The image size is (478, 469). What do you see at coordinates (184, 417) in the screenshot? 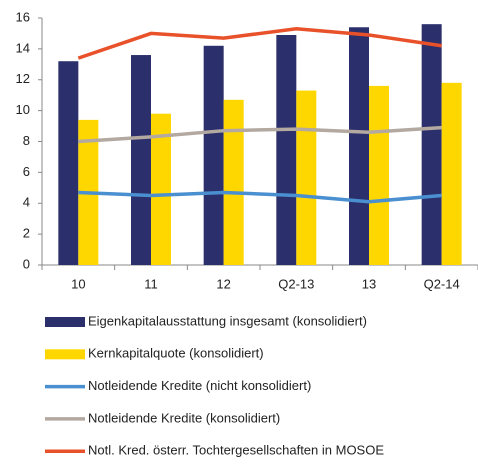
I see `legend-label: Notleidende Kredite (konsolidiert)` at bounding box center [184, 417].